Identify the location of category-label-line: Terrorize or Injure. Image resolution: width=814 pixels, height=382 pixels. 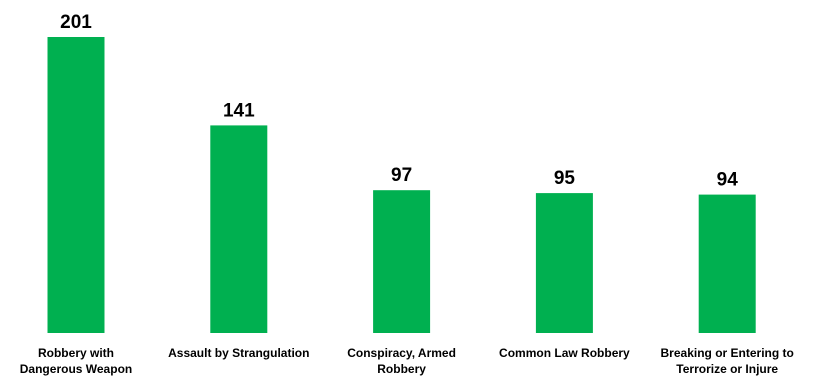
(727, 369).